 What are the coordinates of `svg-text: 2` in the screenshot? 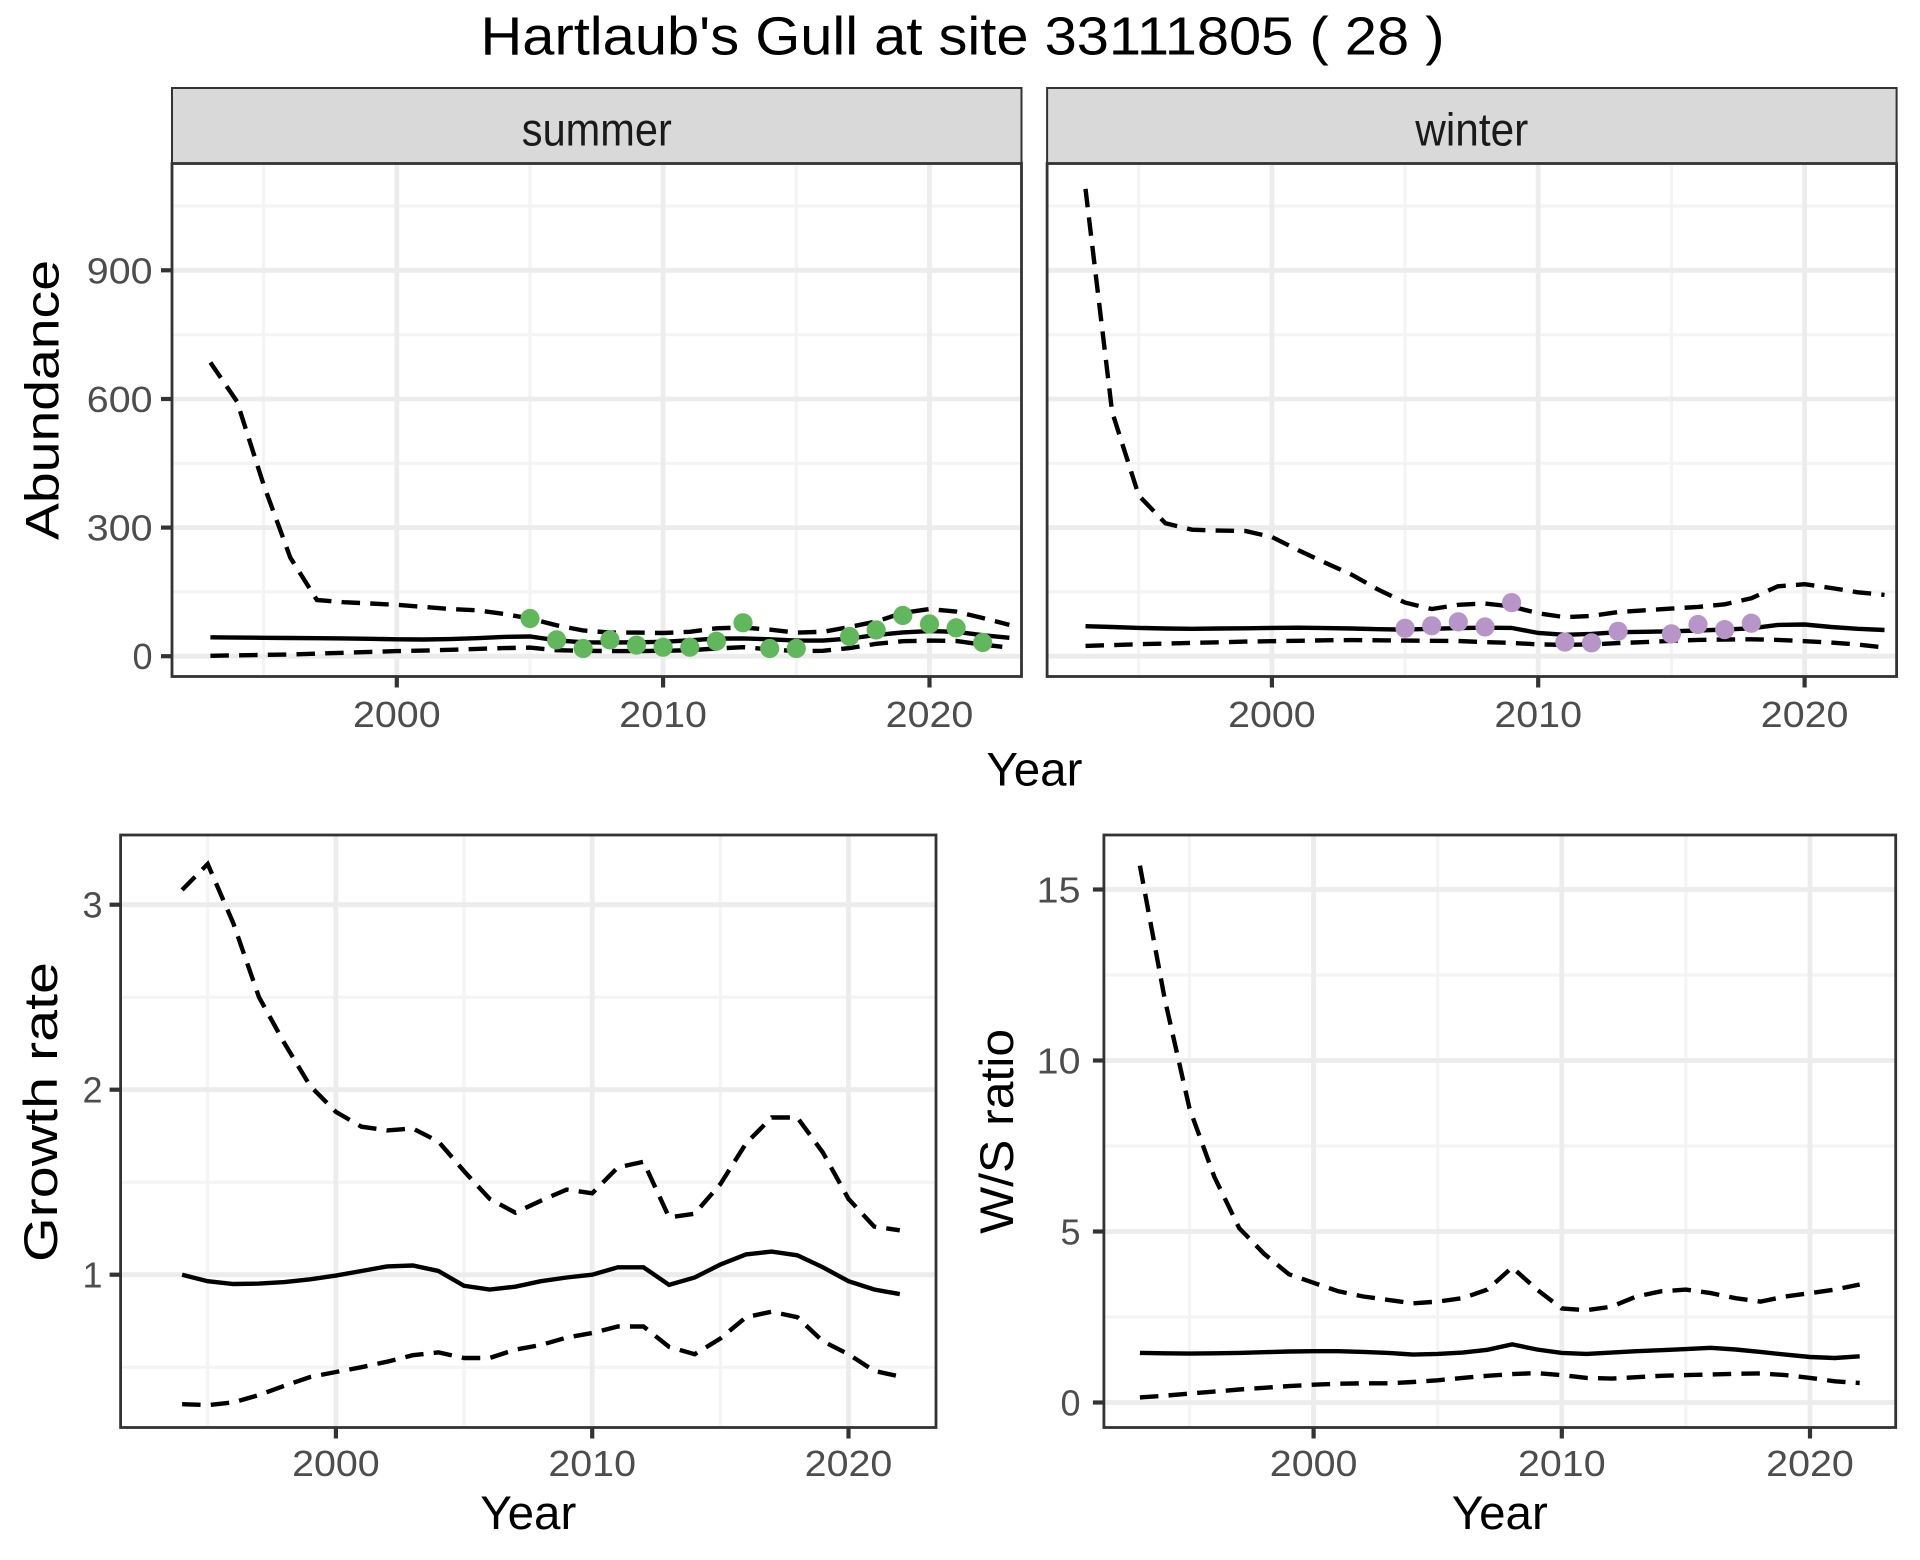 It's located at (92, 1090).